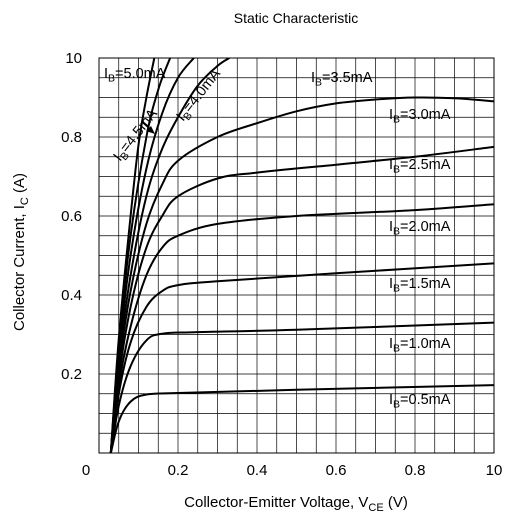 Image resolution: width=510 pixels, height=518 pixels. Describe the element at coordinates (135, 75) in the screenshot. I see `curve-label-10: IB=5.0mA` at that location.